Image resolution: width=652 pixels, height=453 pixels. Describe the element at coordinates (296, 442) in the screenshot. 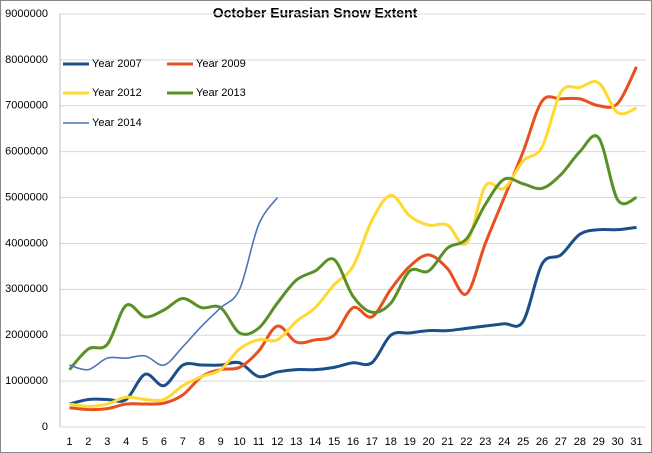

I see `x-tick-label: 13` at that location.